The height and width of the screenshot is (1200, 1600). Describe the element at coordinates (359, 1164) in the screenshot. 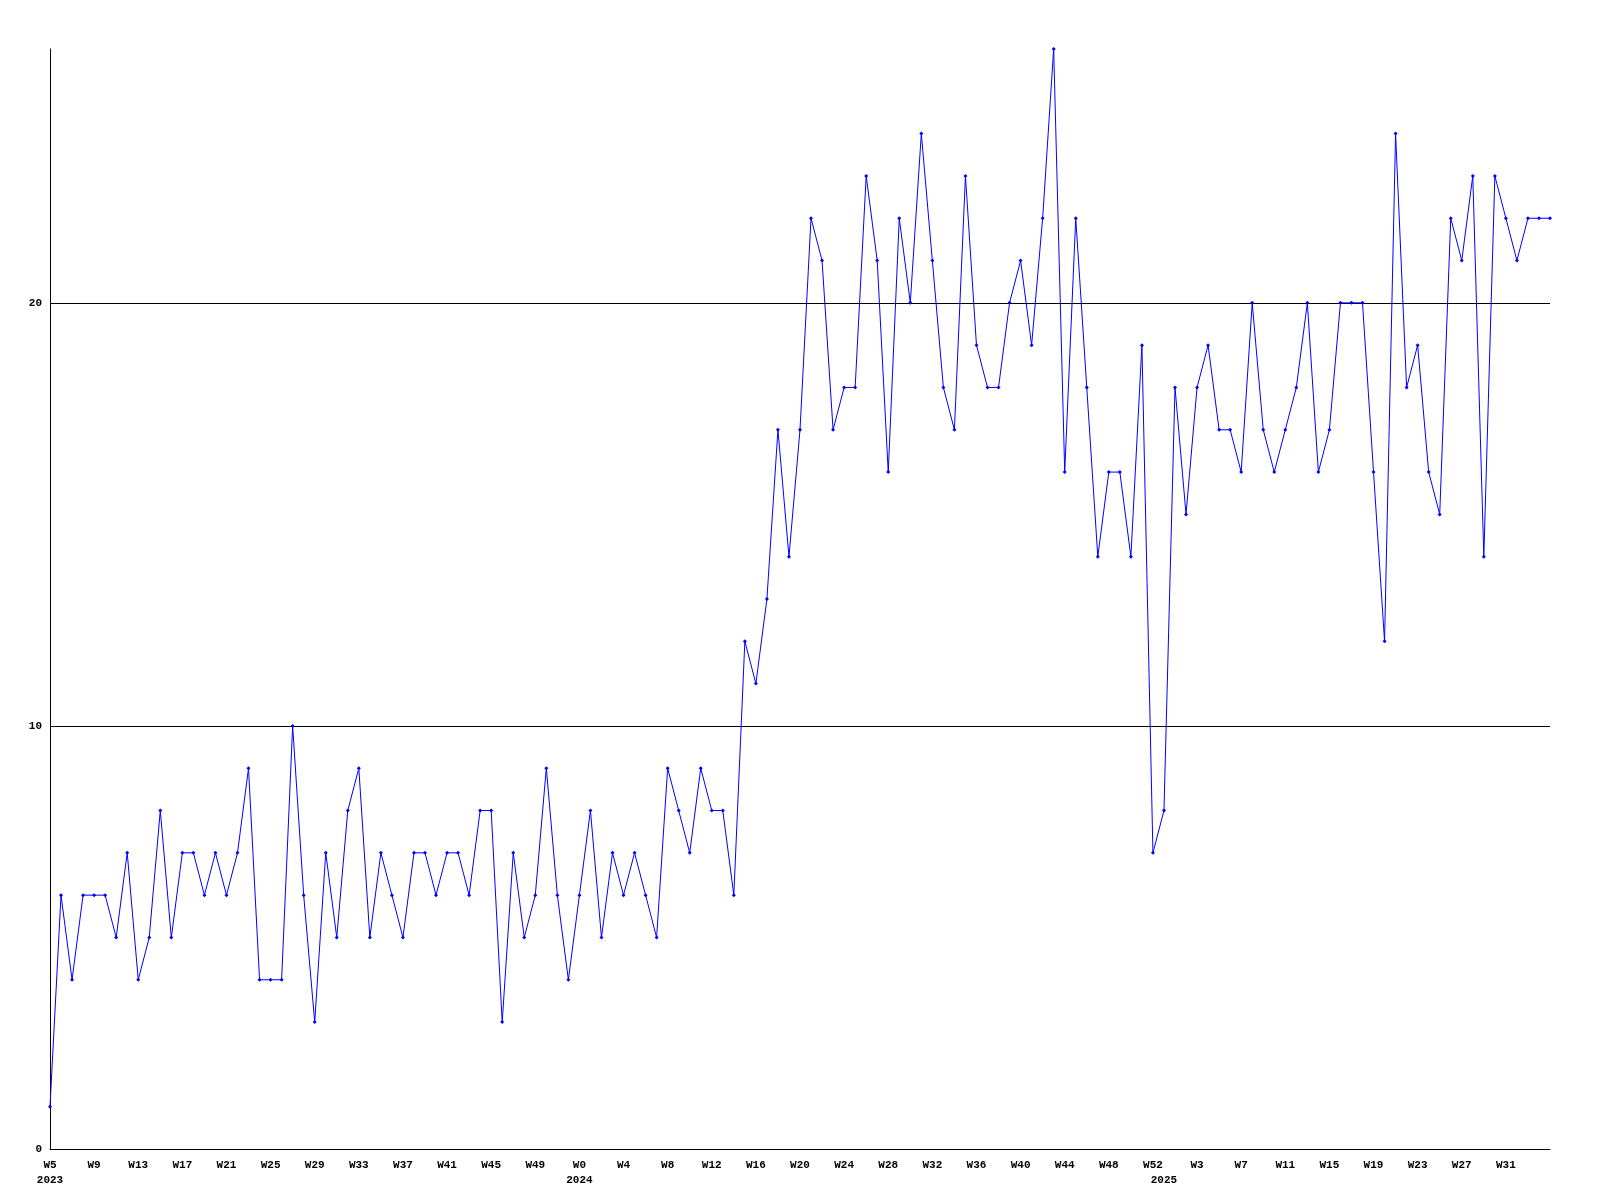

I see `x-tick-label: W33` at that location.